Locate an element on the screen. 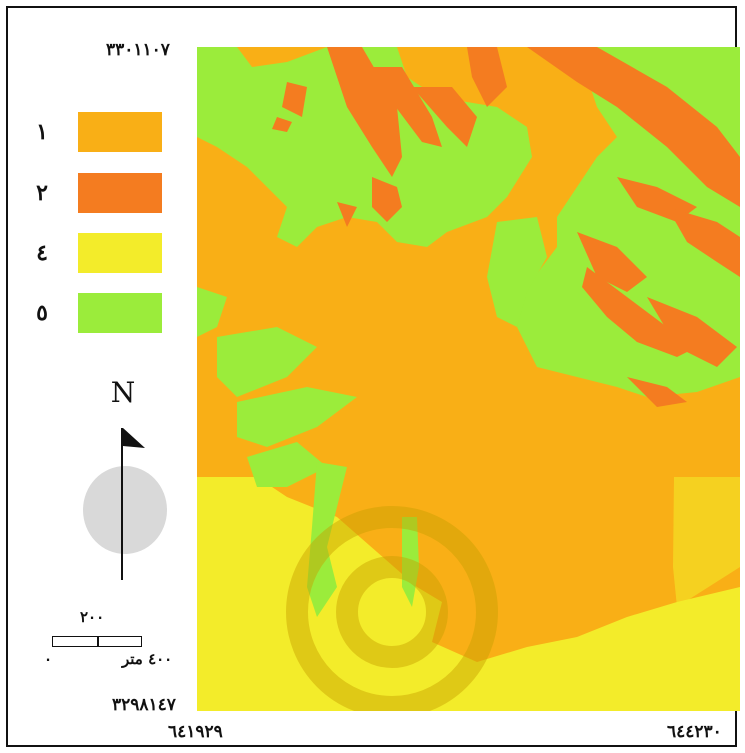  scale-end-label: ٤۰۰ متر is located at coordinates (147, 659).